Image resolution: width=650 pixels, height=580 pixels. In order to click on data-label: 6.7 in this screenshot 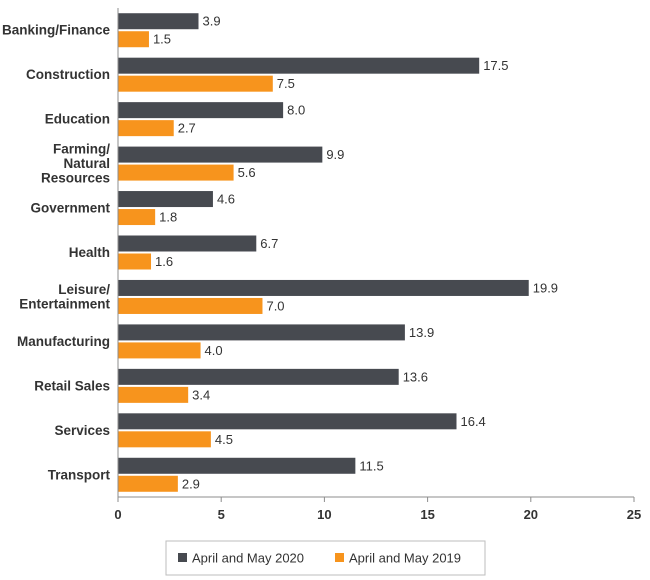, I will do `click(269, 243)`.